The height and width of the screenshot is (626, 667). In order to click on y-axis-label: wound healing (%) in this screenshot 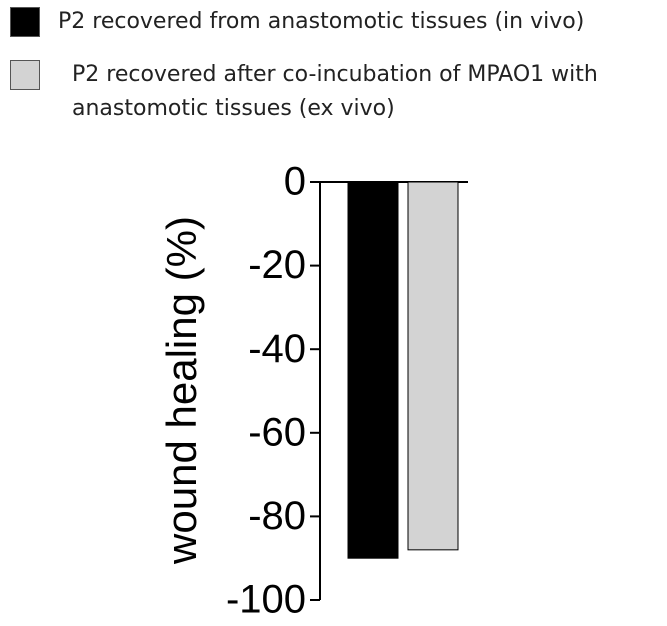, I will do `click(181, 390)`.